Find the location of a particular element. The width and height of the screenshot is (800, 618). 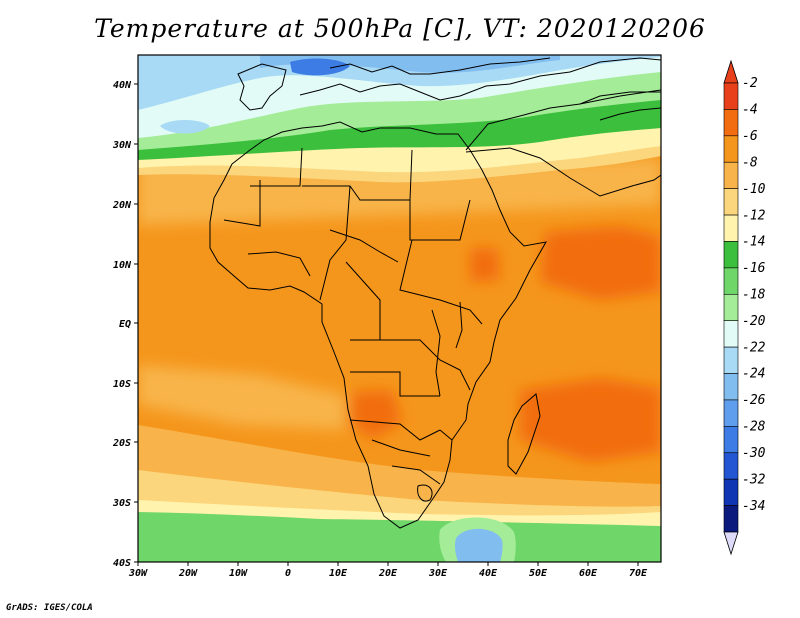

lon-tick-label: 50E is located at coordinates (538, 573).